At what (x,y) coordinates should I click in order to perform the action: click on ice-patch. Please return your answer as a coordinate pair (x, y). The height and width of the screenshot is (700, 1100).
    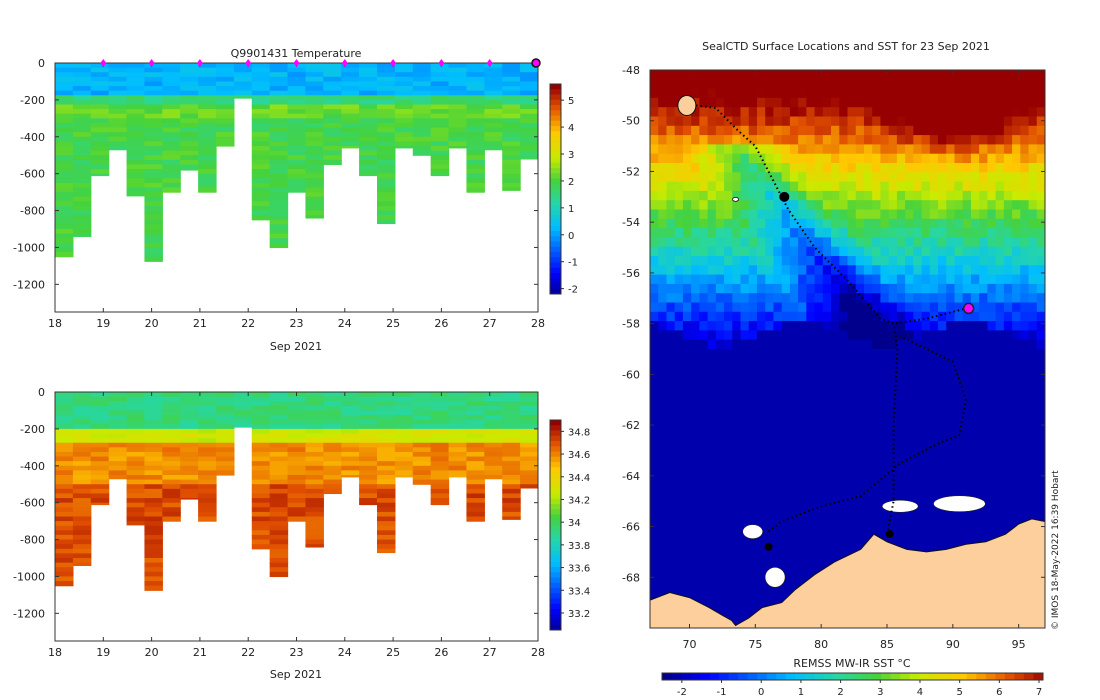
    Looking at the image, I should click on (900, 506).